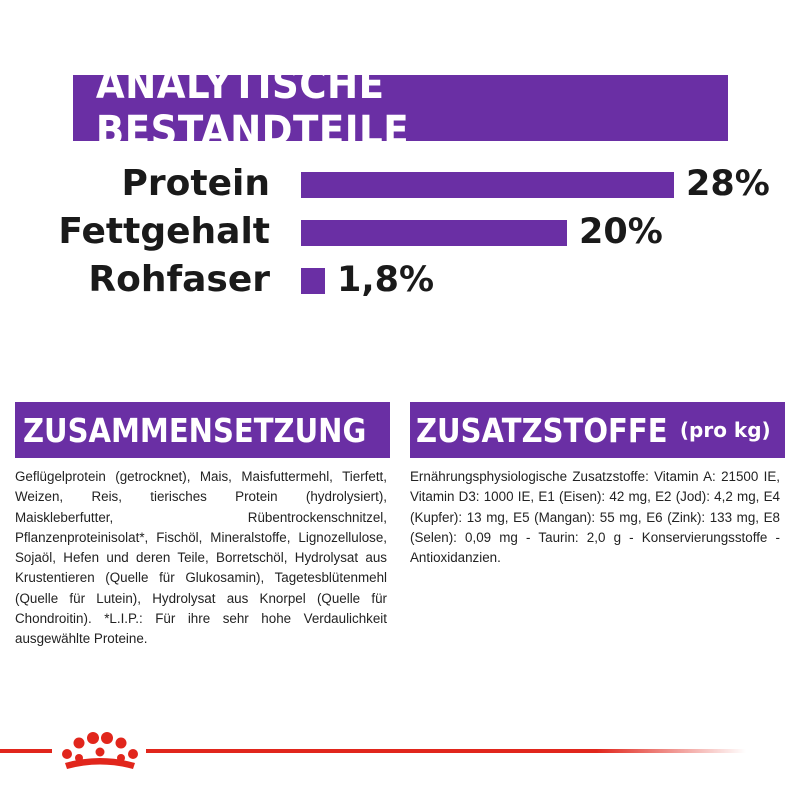 Image resolution: width=800 pixels, height=800 pixels. I want to click on bar-label: Rohfaser, so click(179, 279).